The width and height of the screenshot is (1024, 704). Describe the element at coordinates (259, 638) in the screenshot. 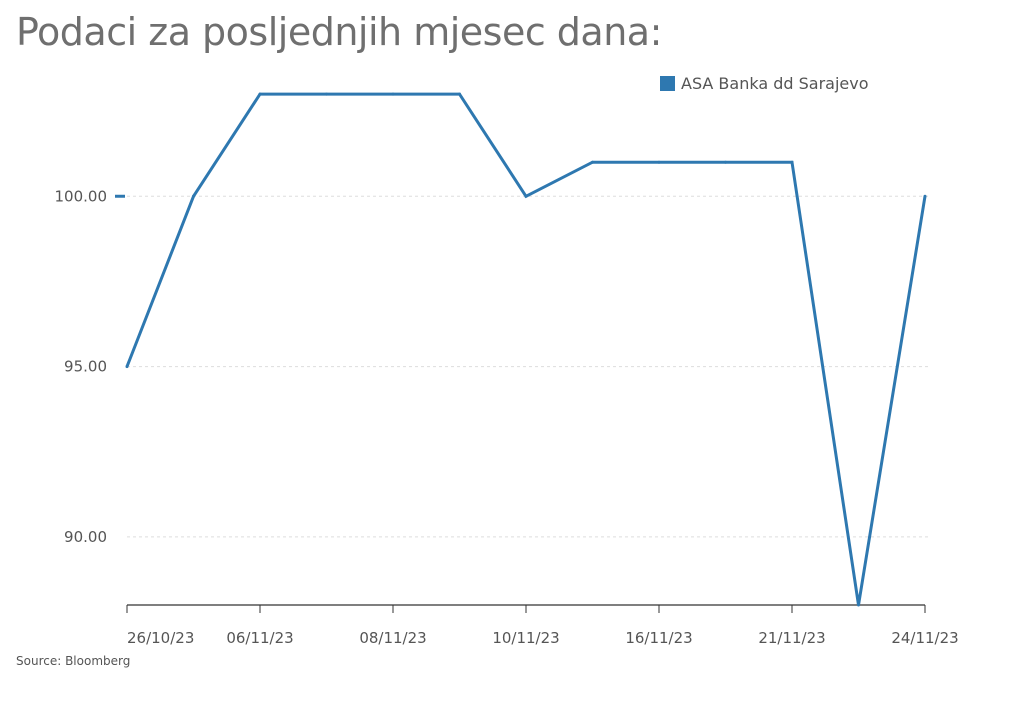

I see `x-tick-label: 06/11/23` at that location.